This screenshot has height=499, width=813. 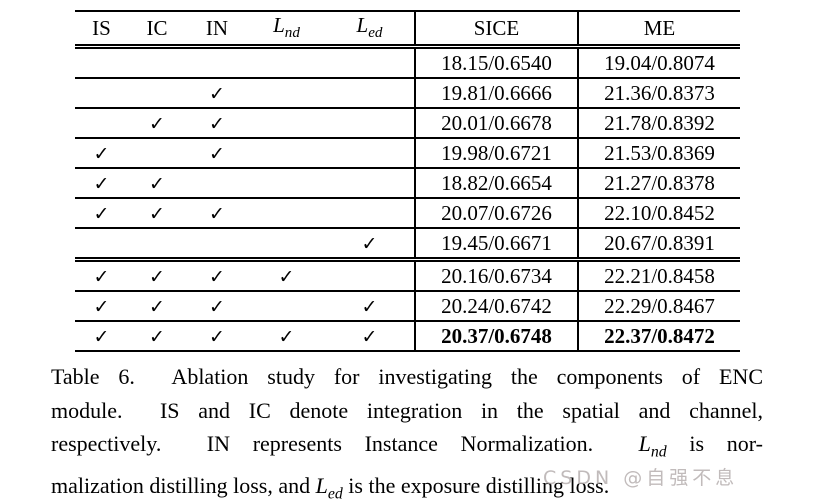 I want to click on table-row: ✓ 19.81/0.6666 21.36/0.8373, so click(x=407, y=93).